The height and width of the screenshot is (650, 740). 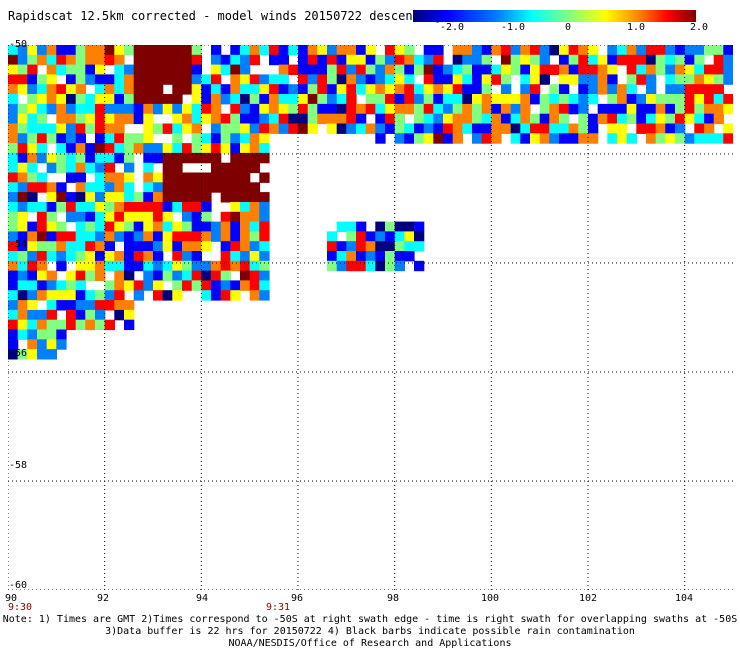 I want to click on x-tick-label: 90, so click(x=11, y=598).